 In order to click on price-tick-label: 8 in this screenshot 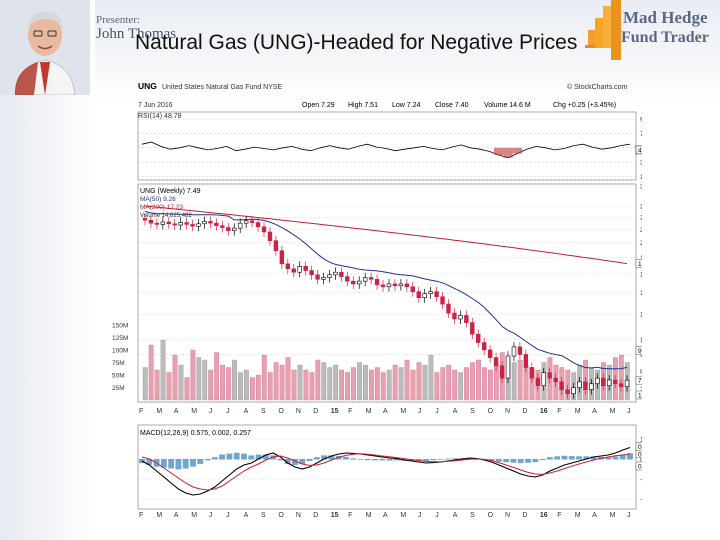, I will do `click(641, 371)`.